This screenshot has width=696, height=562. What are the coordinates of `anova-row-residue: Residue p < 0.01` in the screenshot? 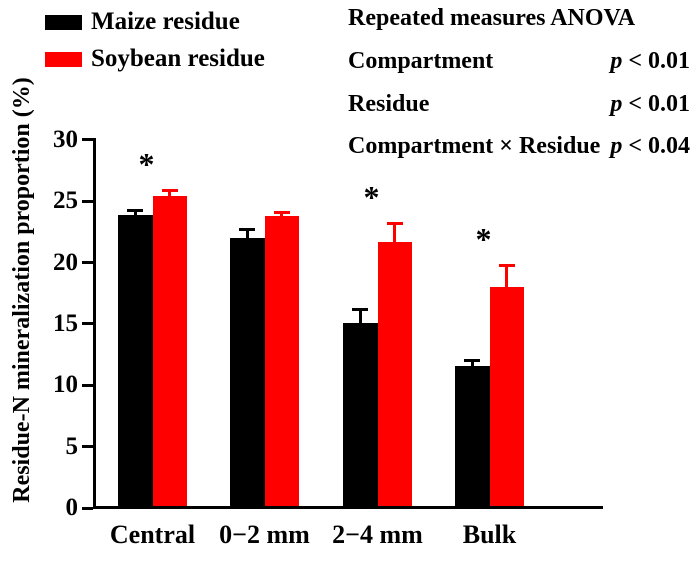 It's located at (519, 104).